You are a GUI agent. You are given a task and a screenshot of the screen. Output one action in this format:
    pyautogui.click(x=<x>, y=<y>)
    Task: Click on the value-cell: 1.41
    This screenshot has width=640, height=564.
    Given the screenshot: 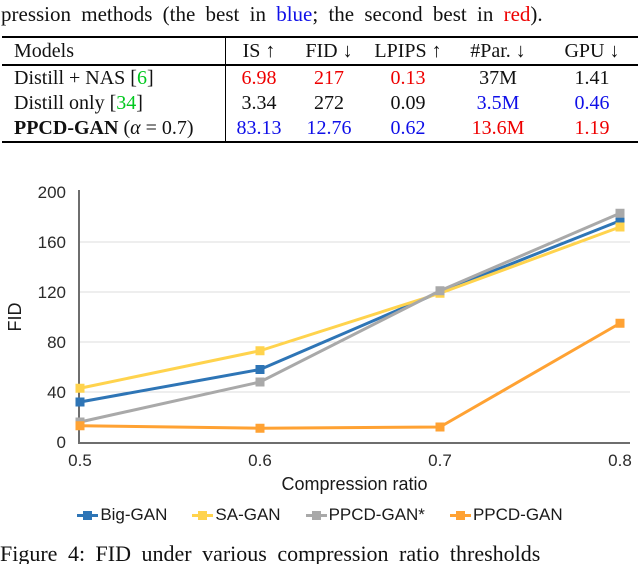 What is the action you would take?
    pyautogui.click(x=592, y=78)
    